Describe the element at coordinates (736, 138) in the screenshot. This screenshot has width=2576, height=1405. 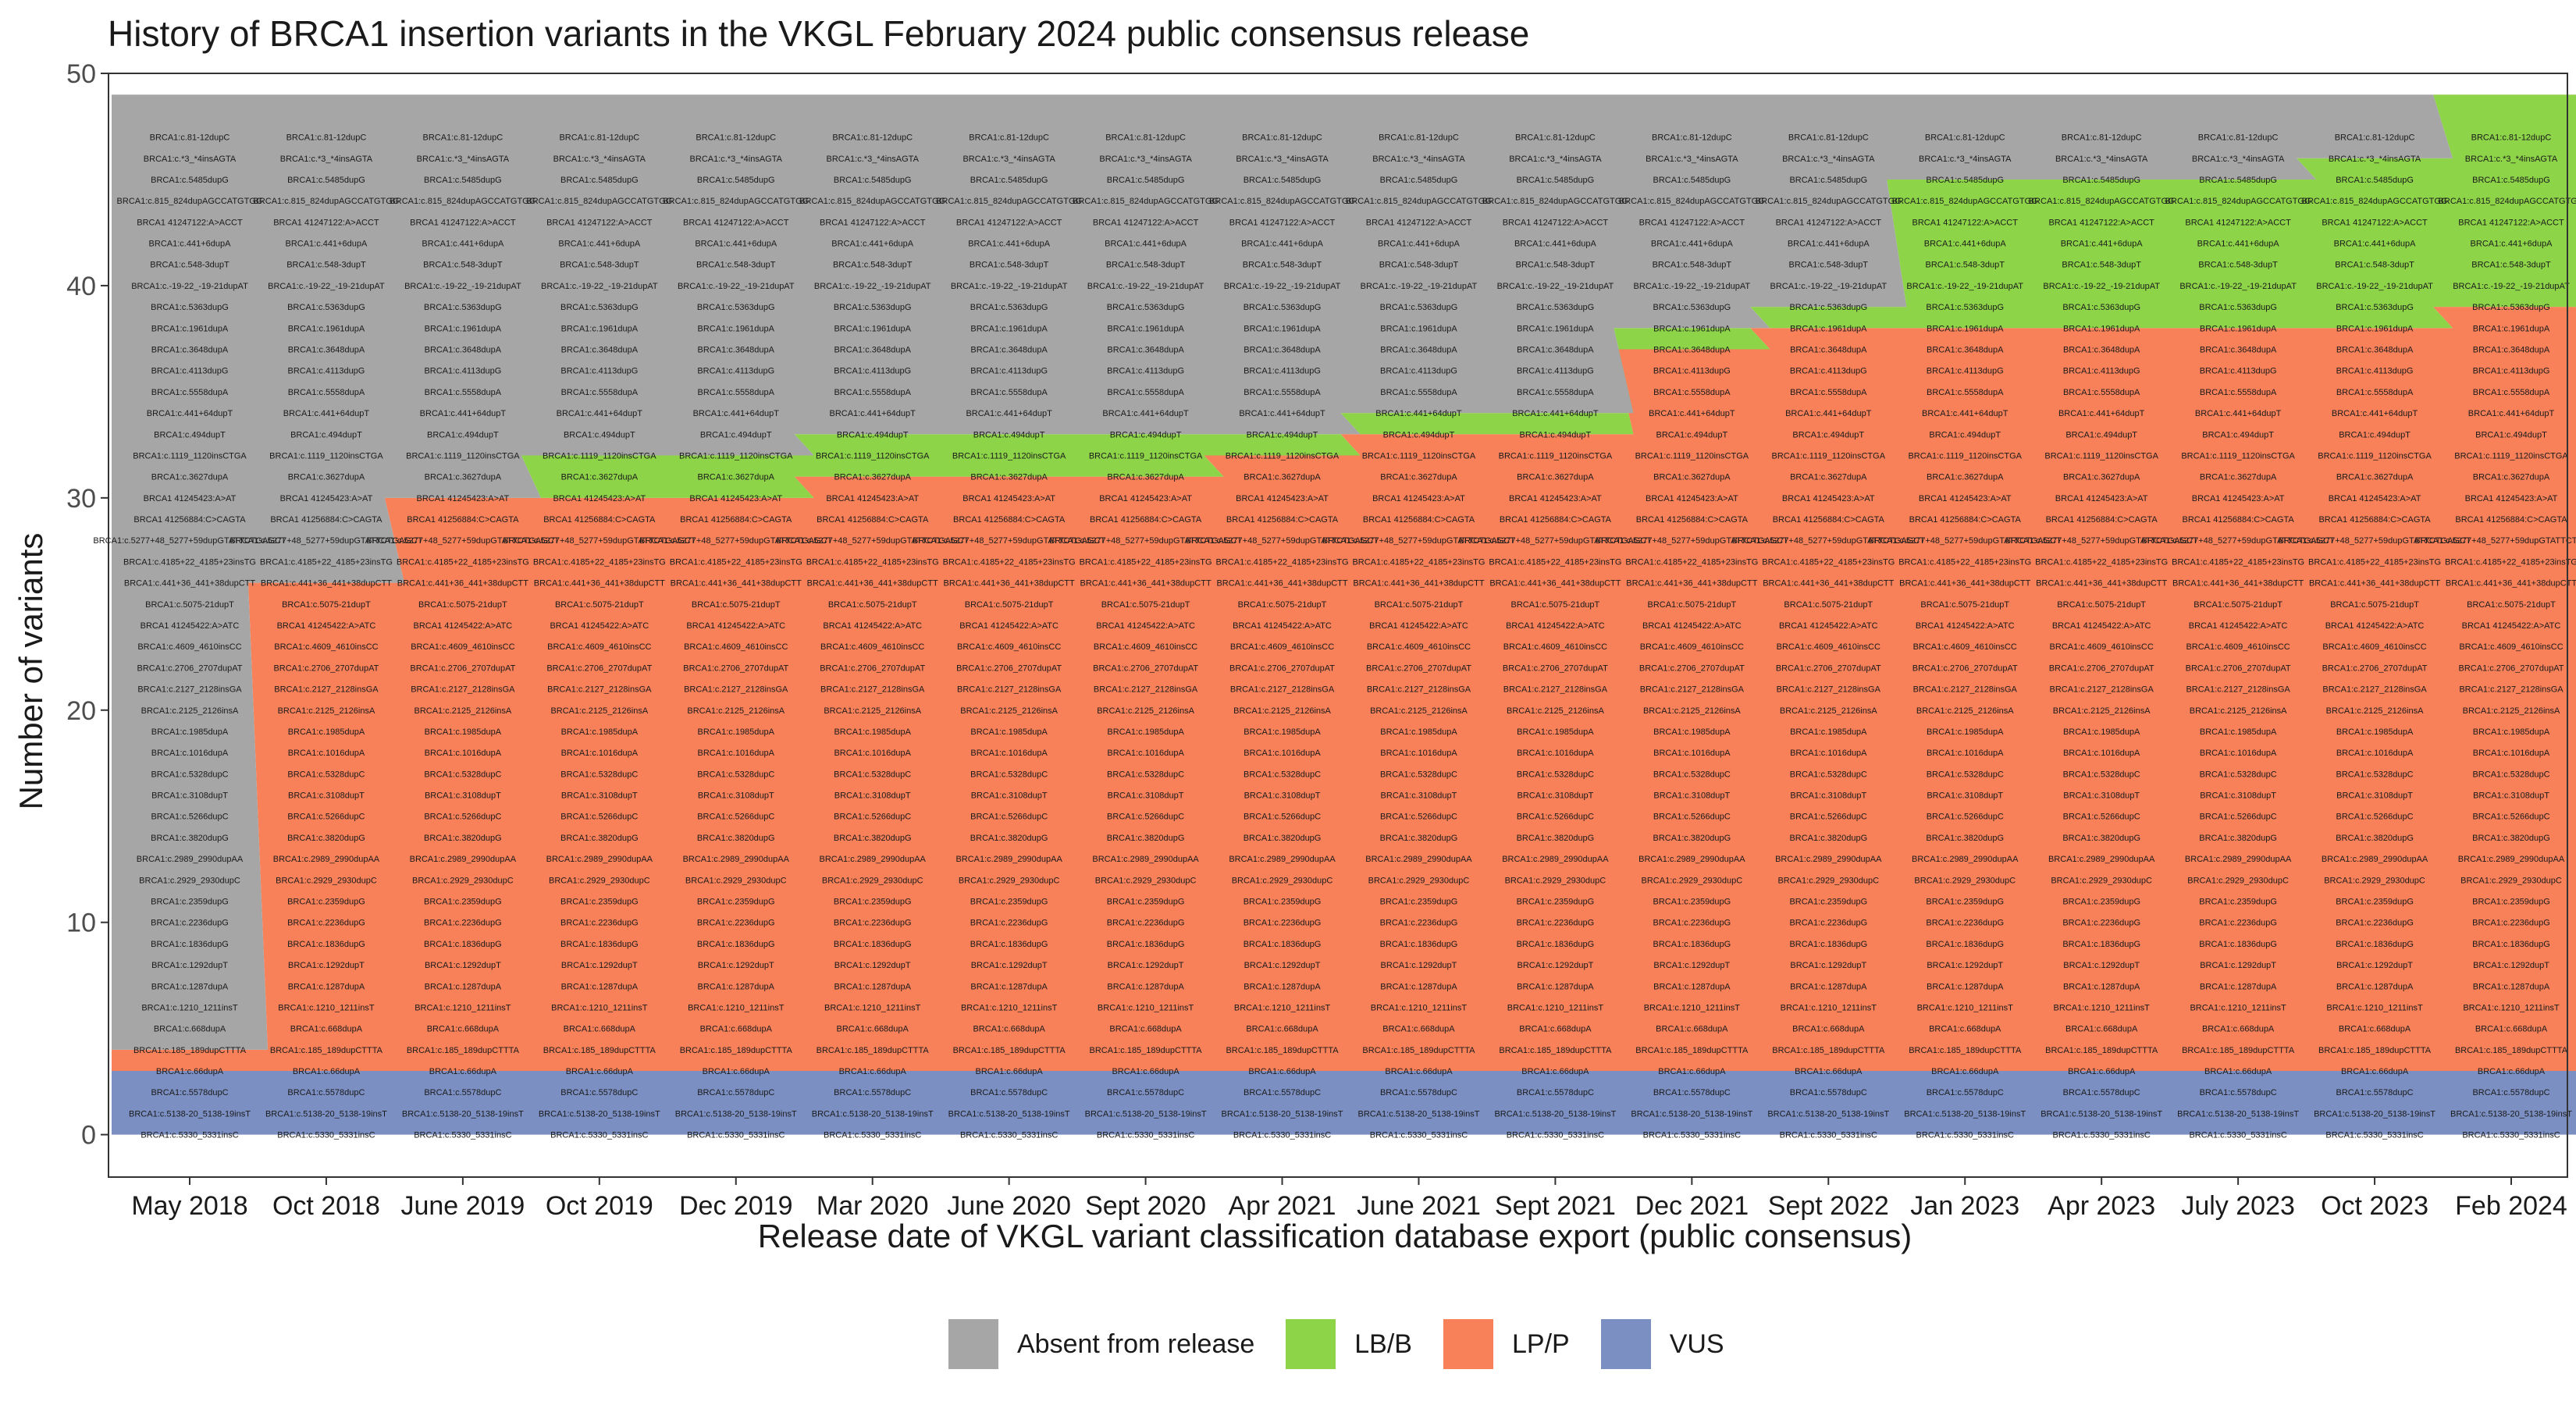
I see `variant-label: BRCA1:c.81-12dupC` at that location.